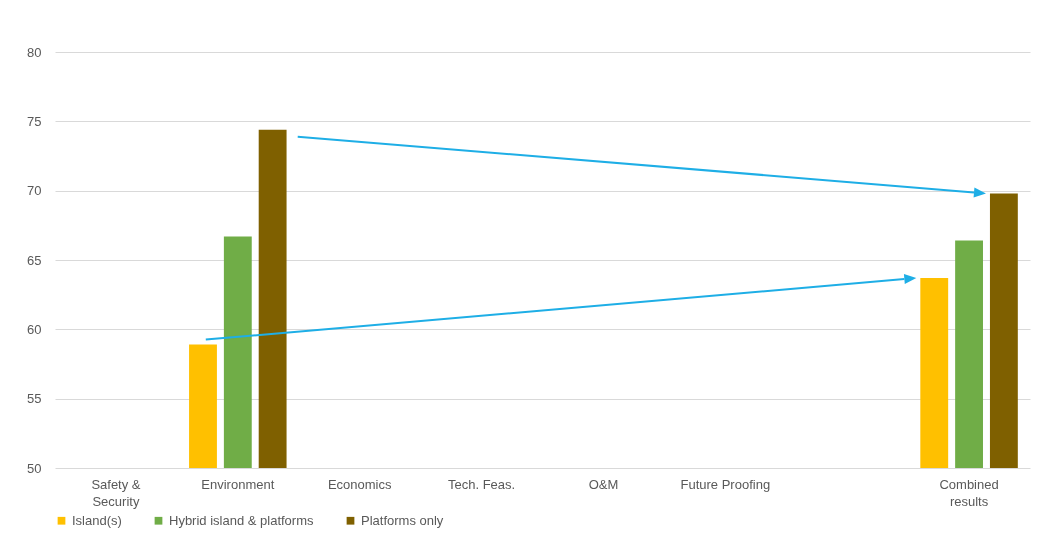 This screenshot has height=554, width=1050. I want to click on y-tick-label: 60, so click(34, 329).